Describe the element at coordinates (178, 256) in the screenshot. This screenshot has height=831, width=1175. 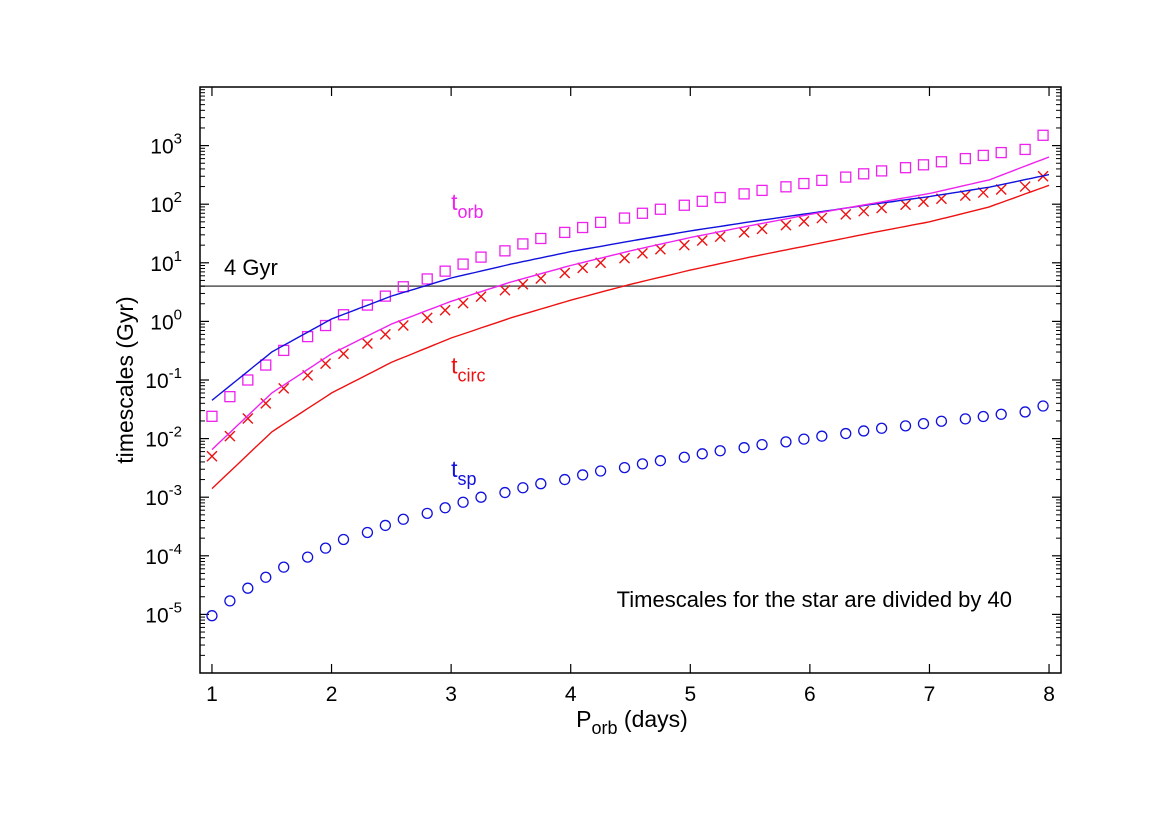
I see `y-tick-label-exponent: 1` at that location.